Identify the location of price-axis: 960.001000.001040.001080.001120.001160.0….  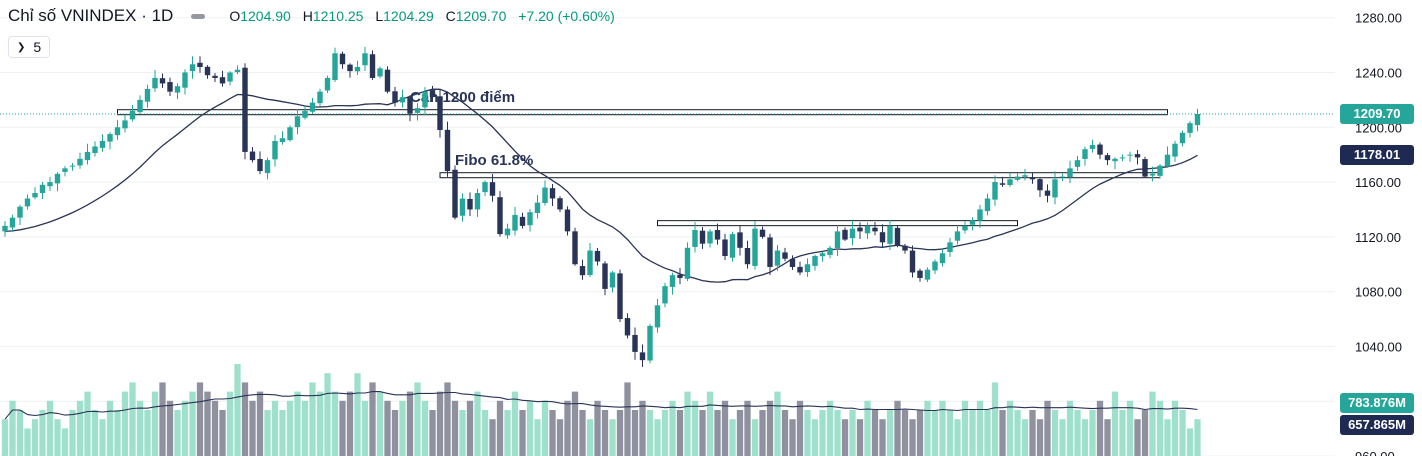
(1378, 233).